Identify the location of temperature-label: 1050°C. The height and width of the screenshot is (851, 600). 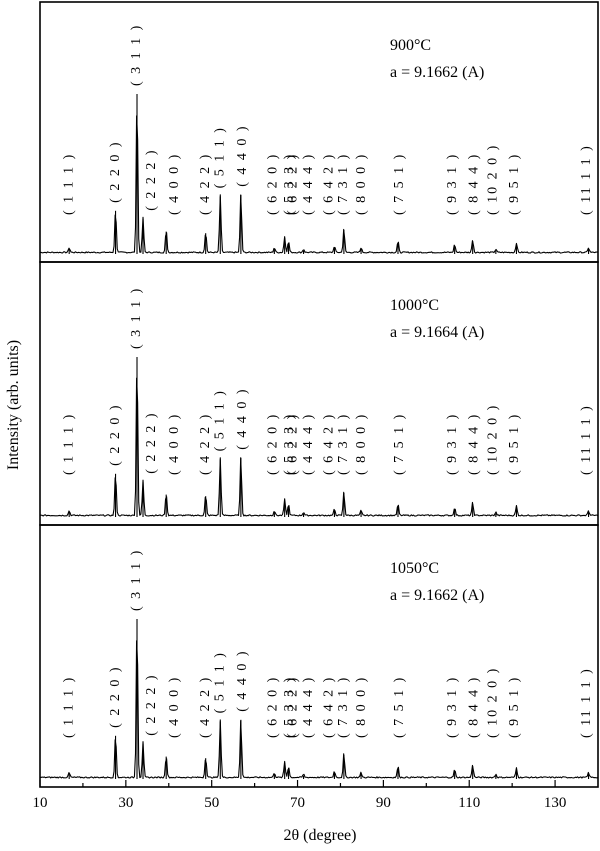
(414, 568).